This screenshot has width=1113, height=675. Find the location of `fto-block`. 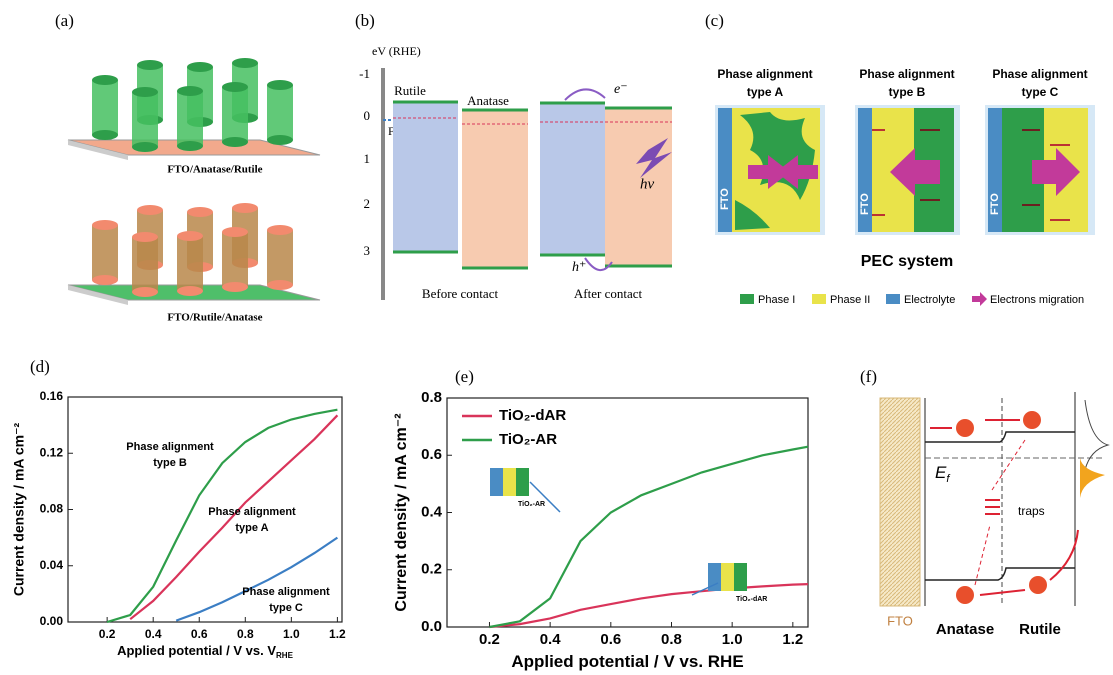

fto-block is located at coordinates (900, 502).